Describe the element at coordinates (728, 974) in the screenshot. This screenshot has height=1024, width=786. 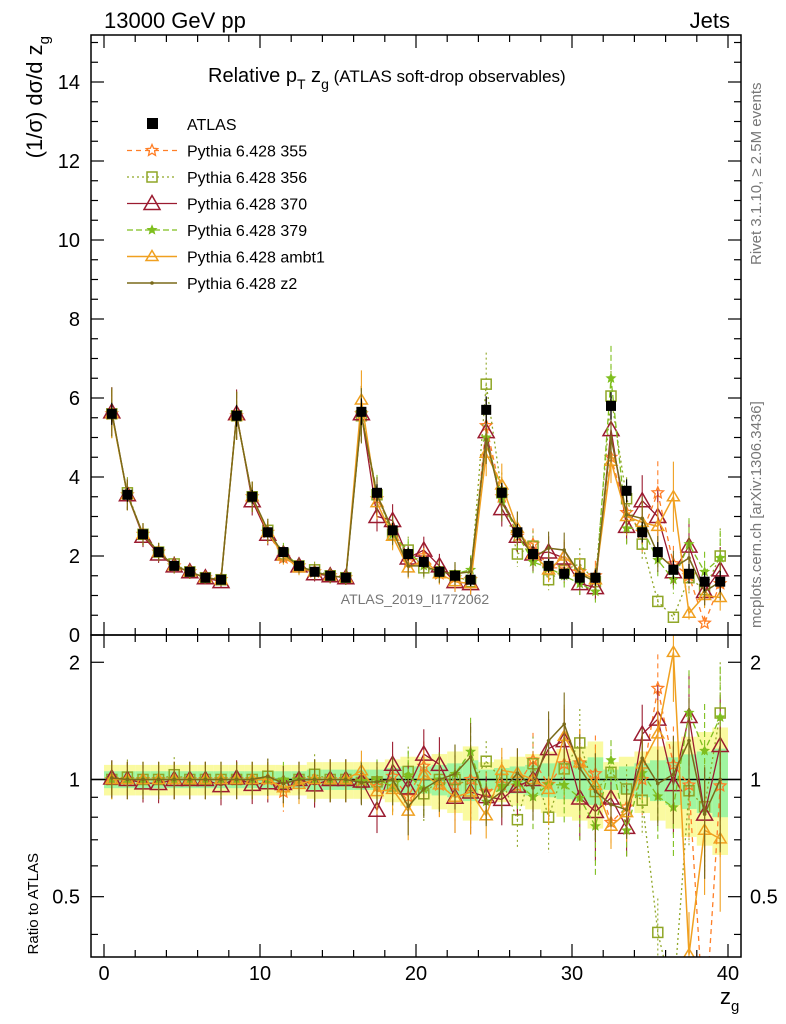
I see `x-tick-label: 40` at that location.